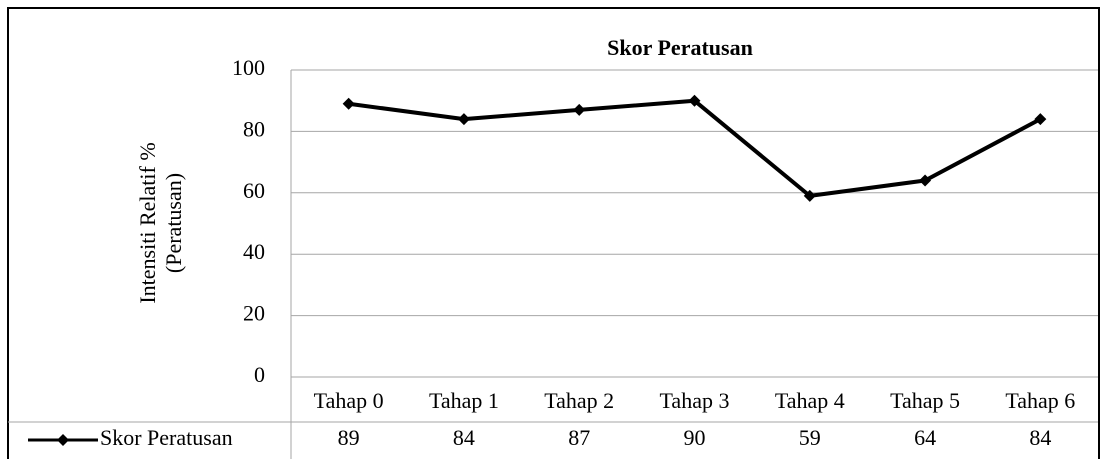  What do you see at coordinates (695, 148) in the screenshot?
I see `series-line` at bounding box center [695, 148].